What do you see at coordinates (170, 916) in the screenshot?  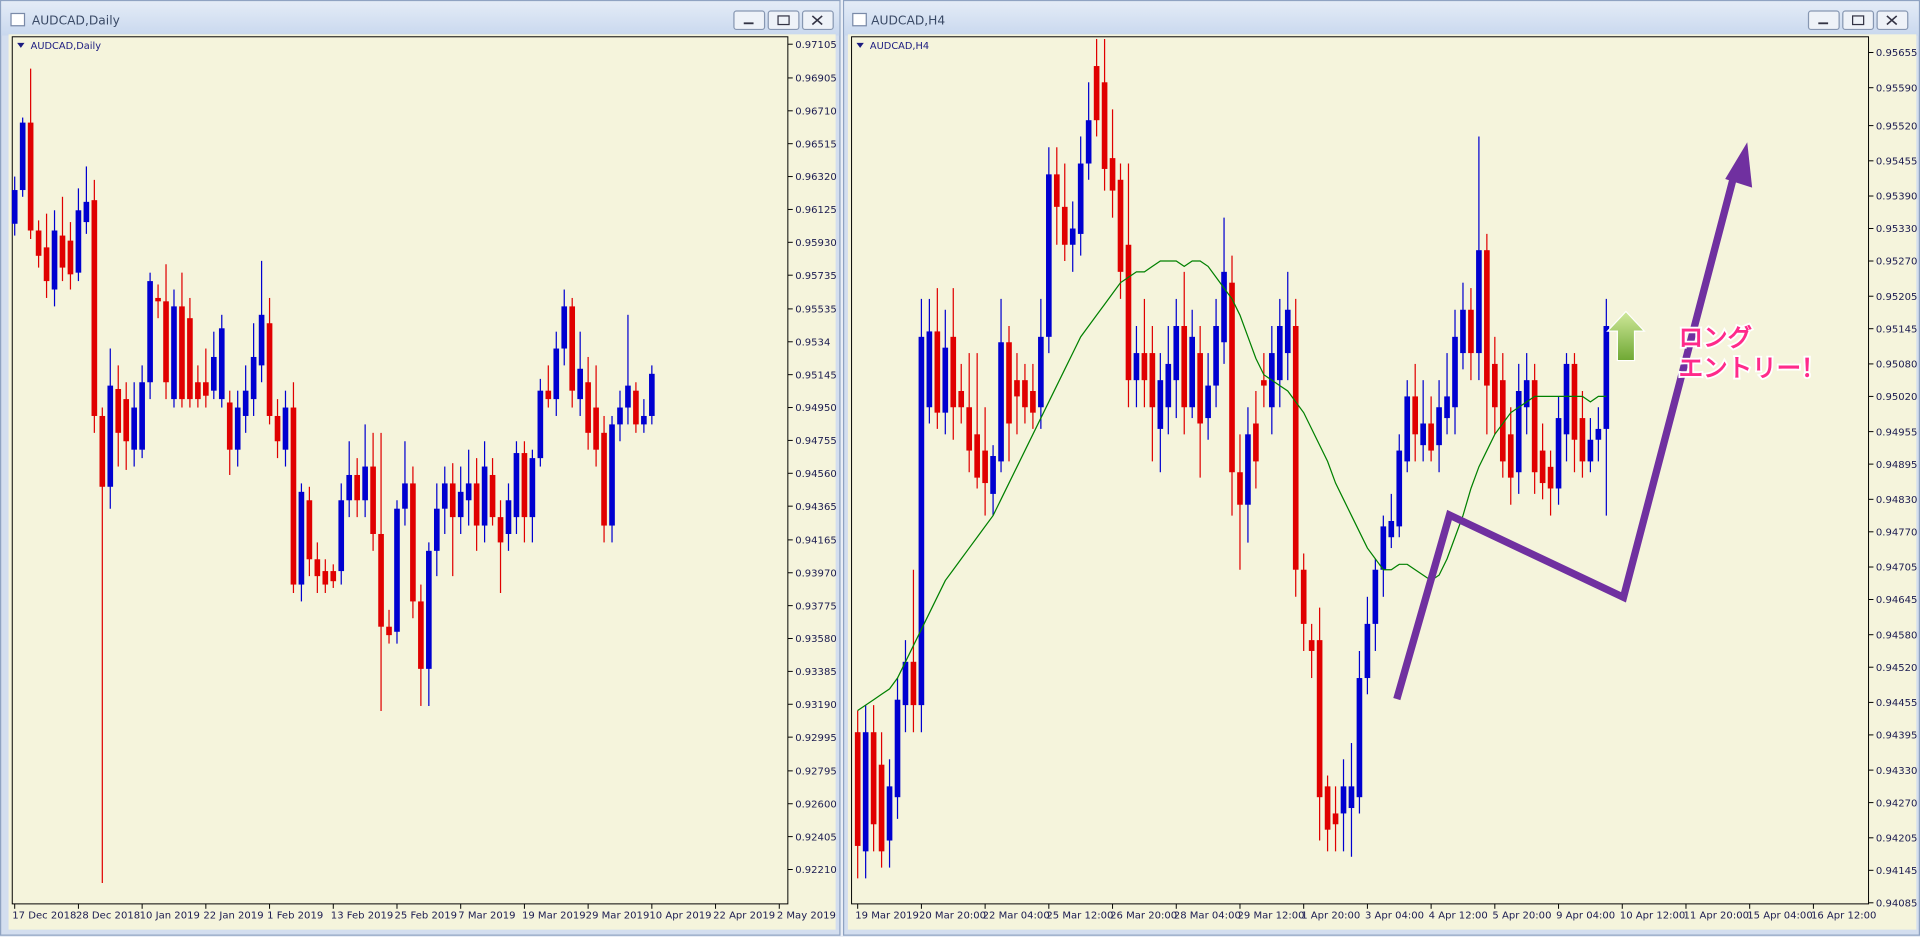 I see `x-tick-label: 10 Jan 2019` at bounding box center [170, 916].